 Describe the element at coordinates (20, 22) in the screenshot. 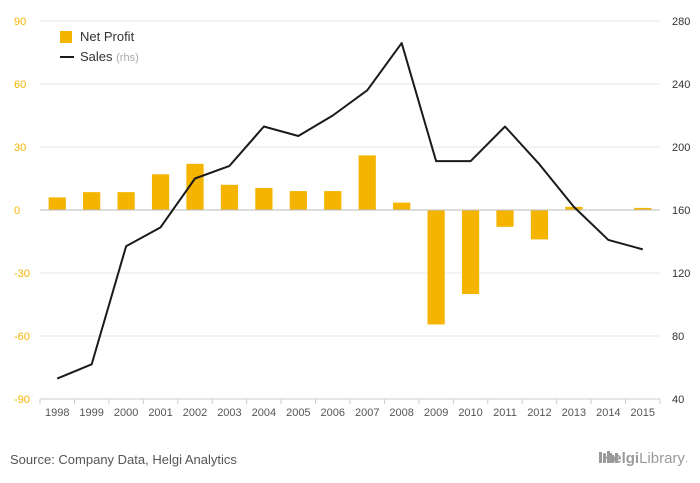

I see `y-left-tick-label: 90` at that location.